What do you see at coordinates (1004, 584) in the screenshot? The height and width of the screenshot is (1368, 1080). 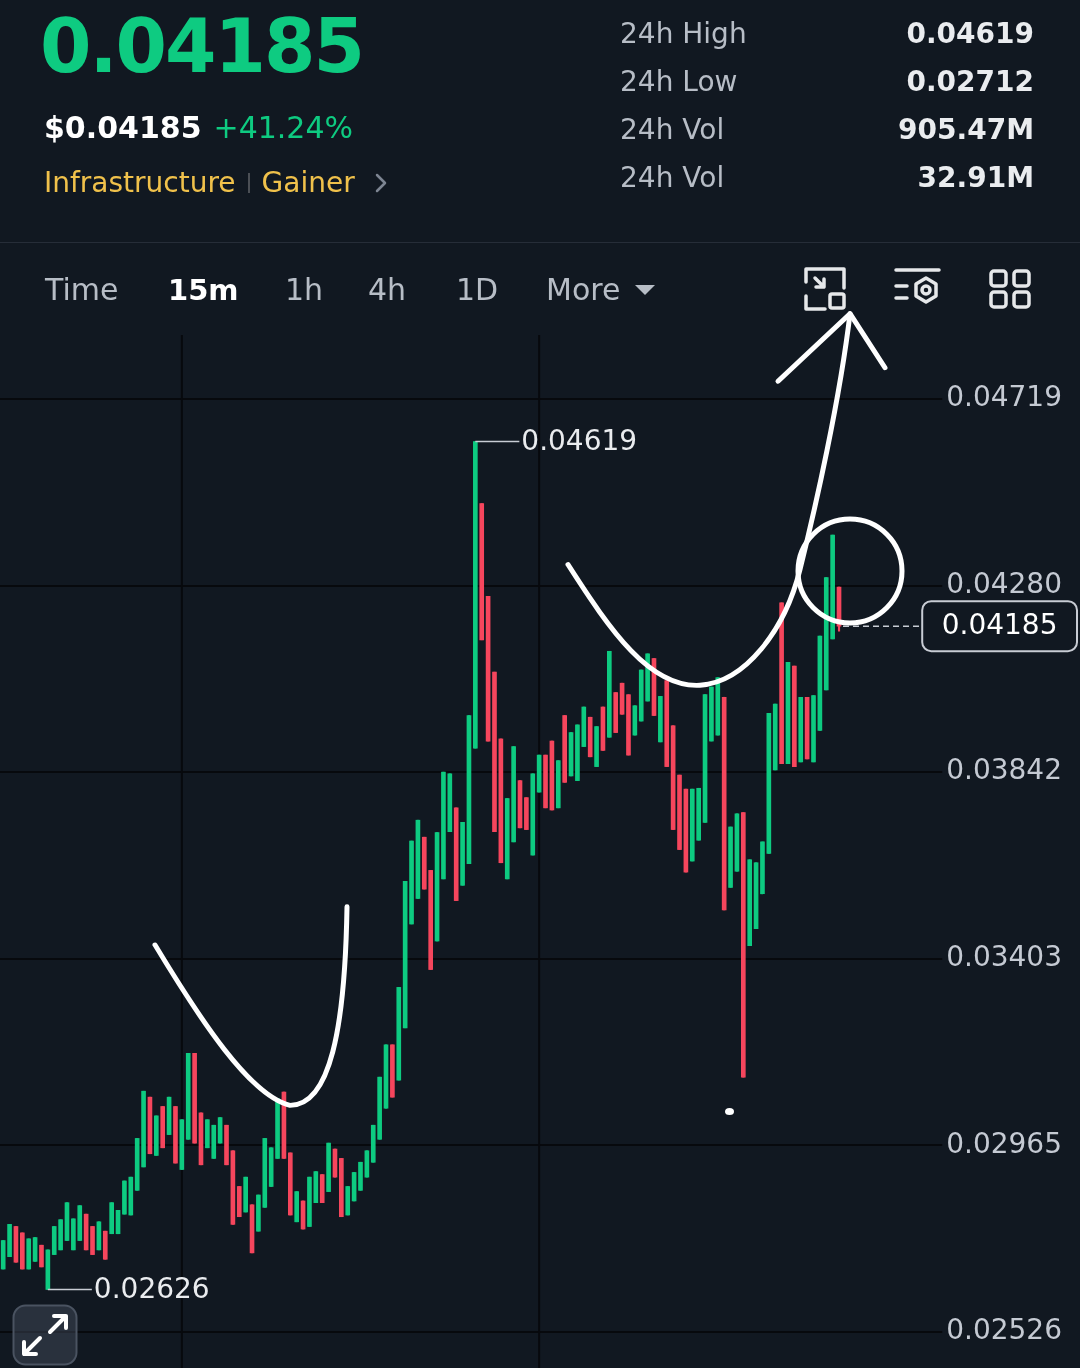 I see `y-tick-label: 0.04280` at bounding box center [1004, 584].